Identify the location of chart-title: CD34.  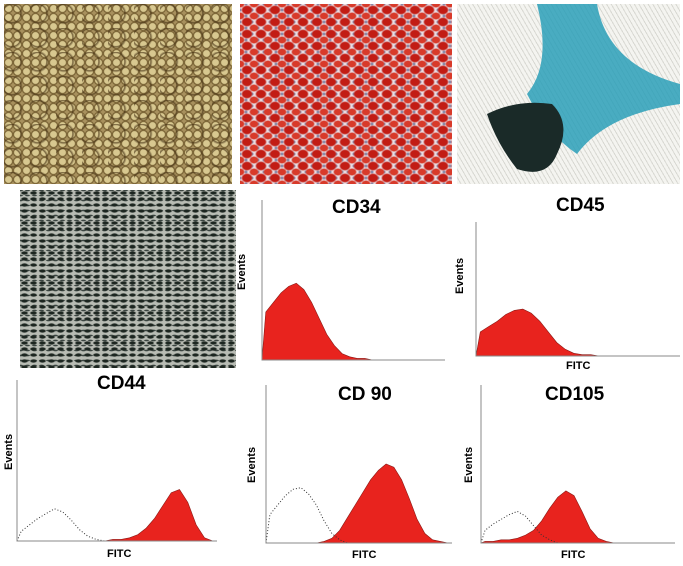
(356, 207).